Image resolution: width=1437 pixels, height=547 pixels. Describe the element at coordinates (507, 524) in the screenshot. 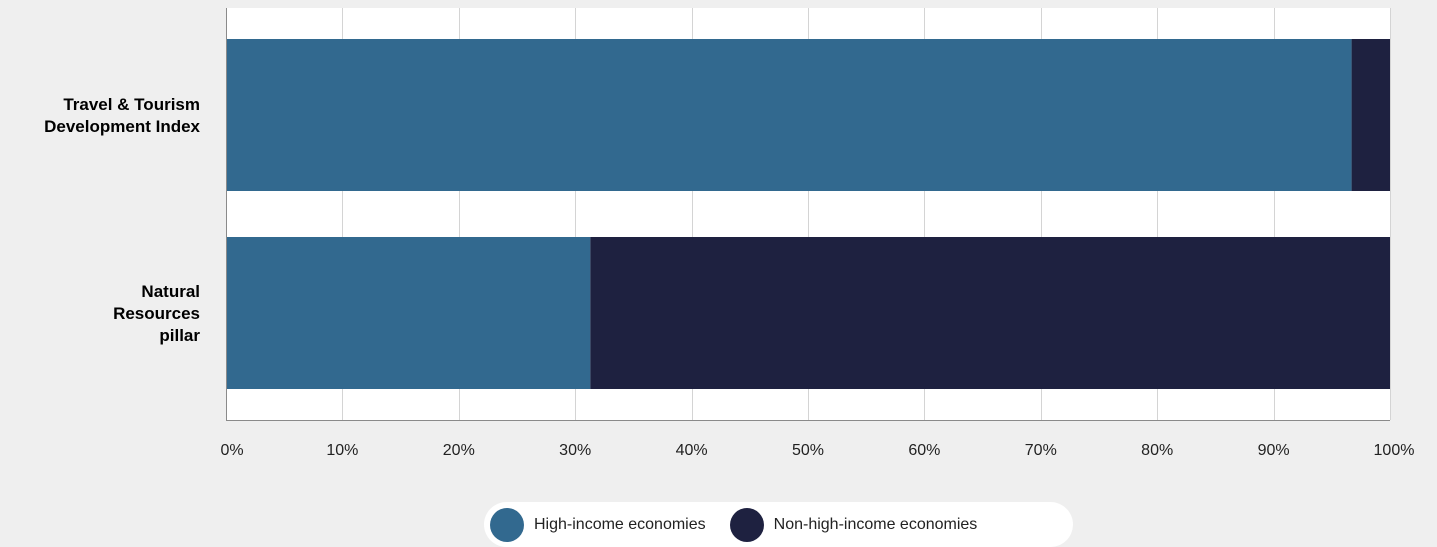

I see `legend-swatch-high-income` at that location.